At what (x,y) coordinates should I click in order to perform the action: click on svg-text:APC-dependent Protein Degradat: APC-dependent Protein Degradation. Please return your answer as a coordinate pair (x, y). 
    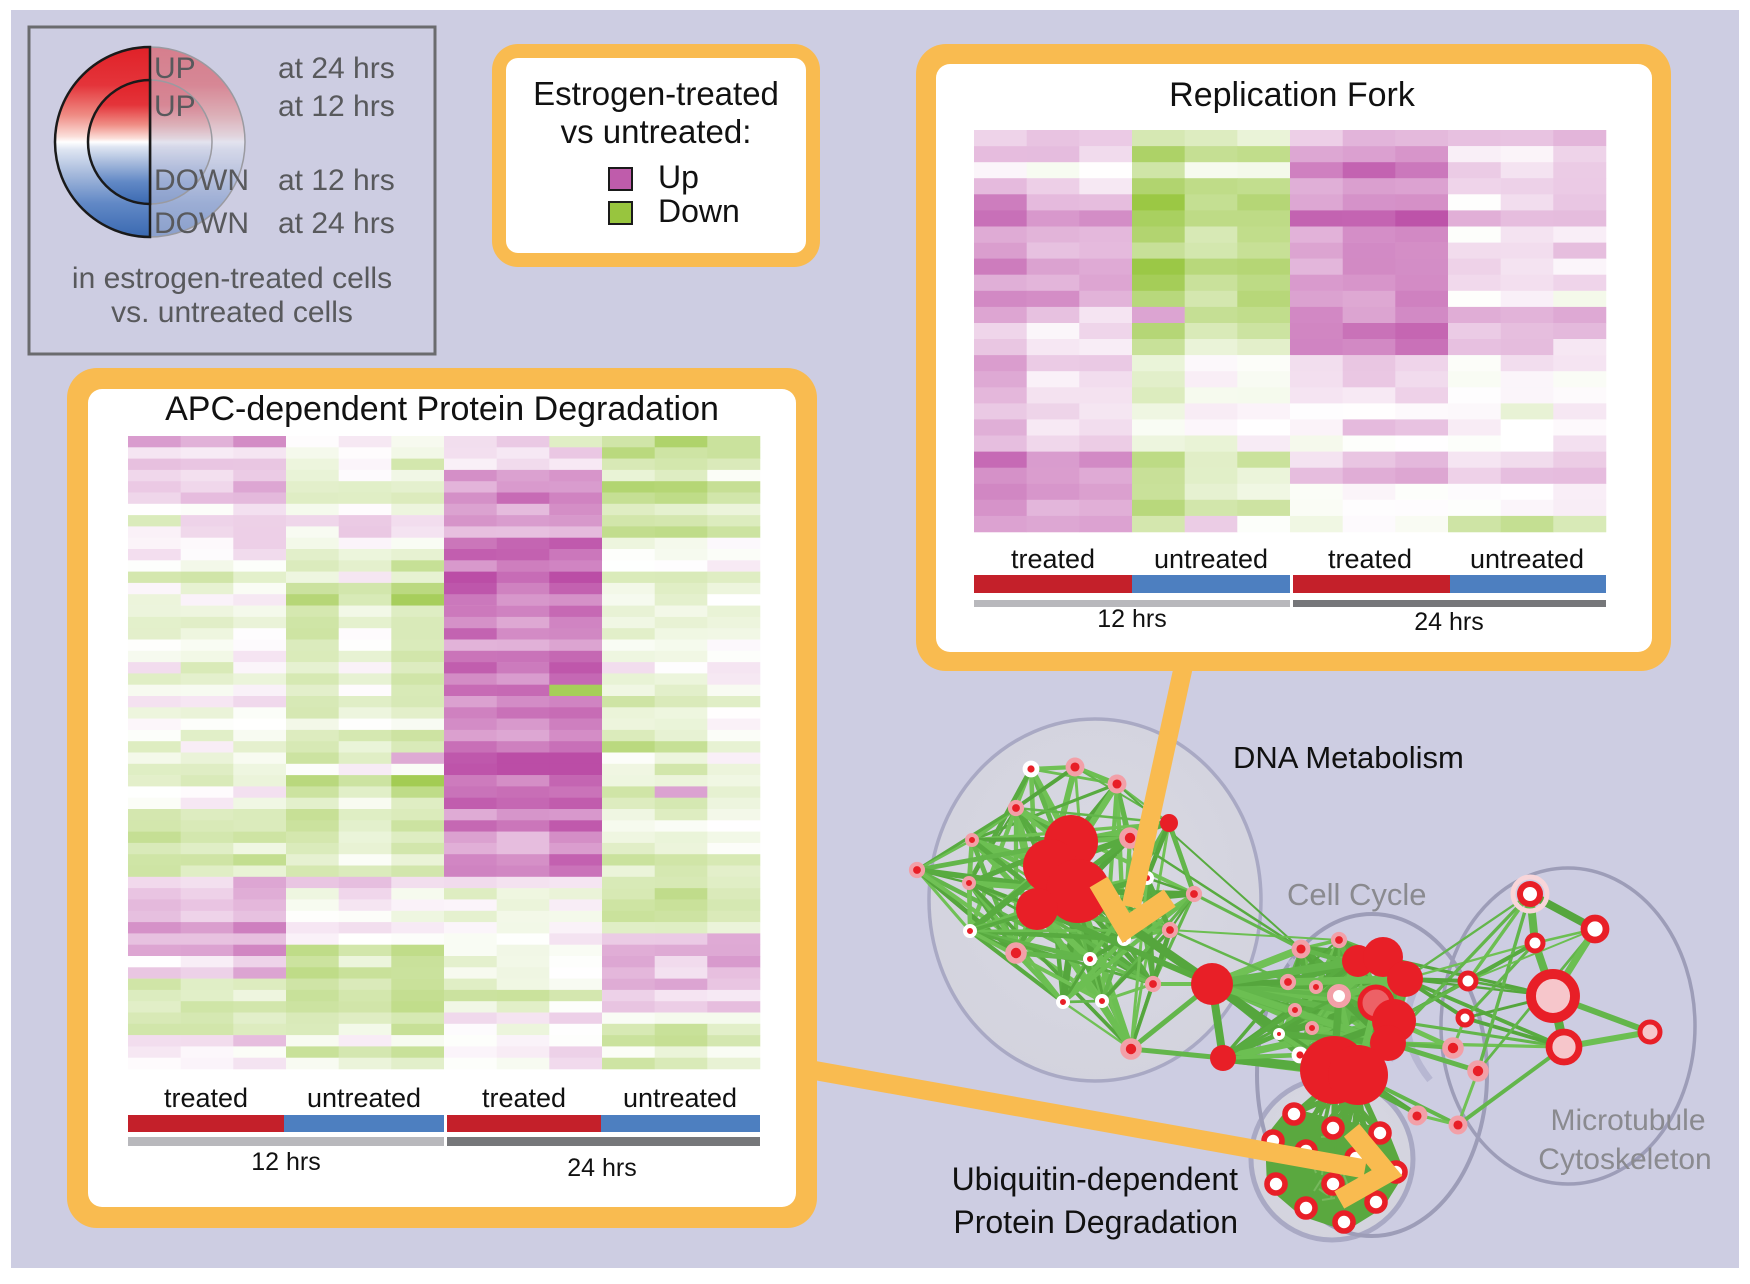
    Looking at the image, I should click on (442, 409).